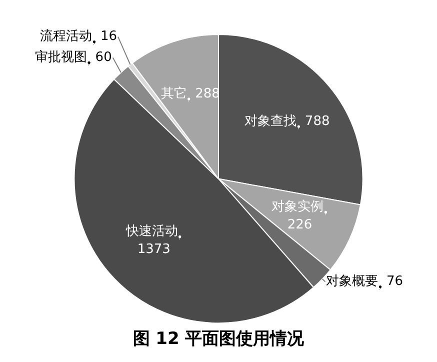 The image size is (437, 362). I want to click on slice-label: 流程活动, so click(66, 36).